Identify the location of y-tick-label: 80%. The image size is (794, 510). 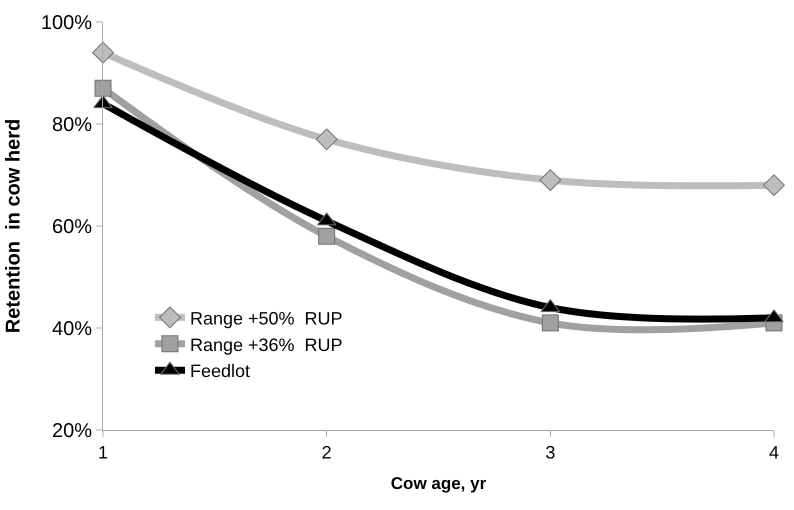
(72, 125).